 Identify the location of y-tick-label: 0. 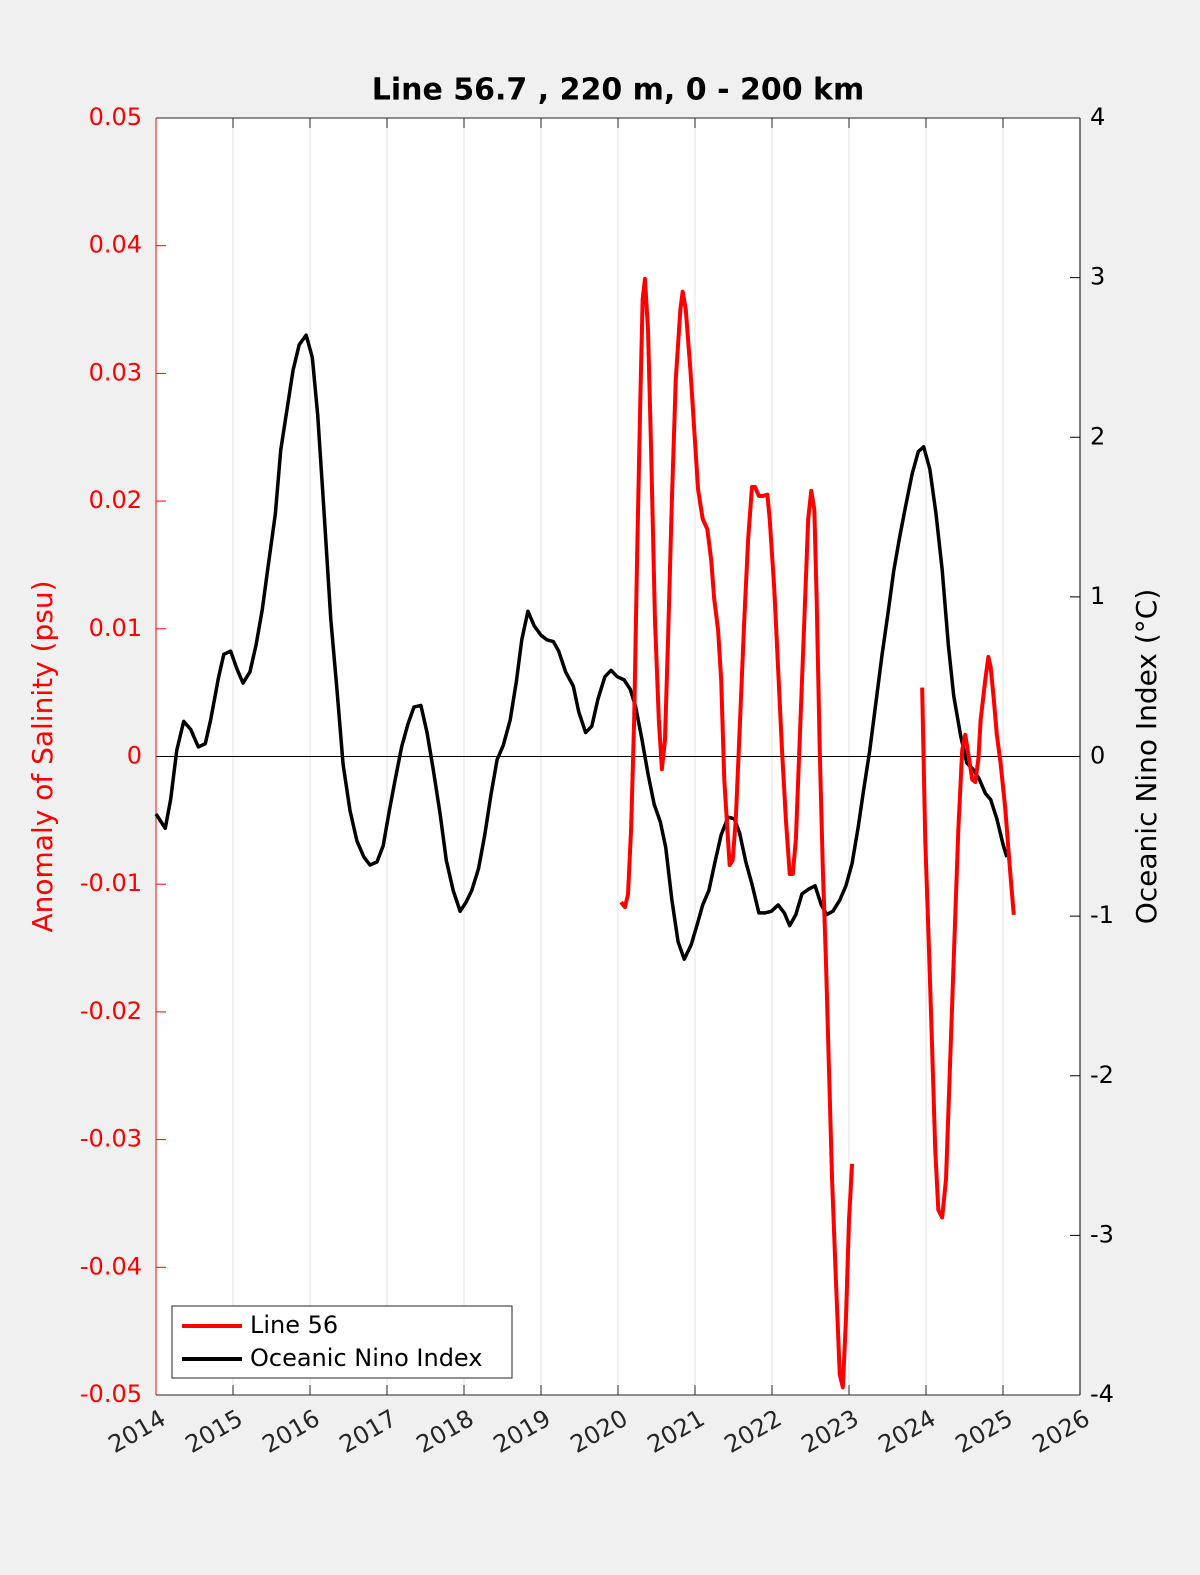
(134, 756).